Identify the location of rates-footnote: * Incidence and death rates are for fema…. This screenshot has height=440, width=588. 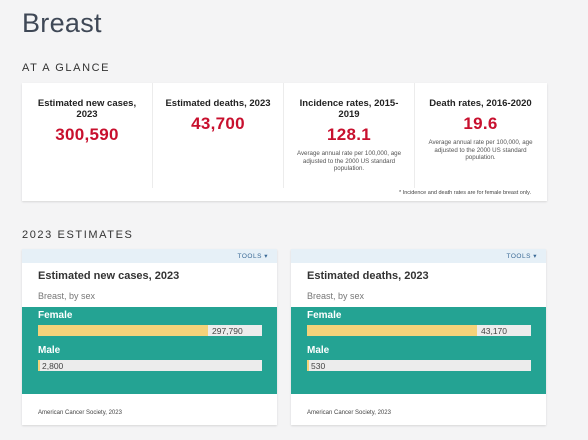
(465, 193).